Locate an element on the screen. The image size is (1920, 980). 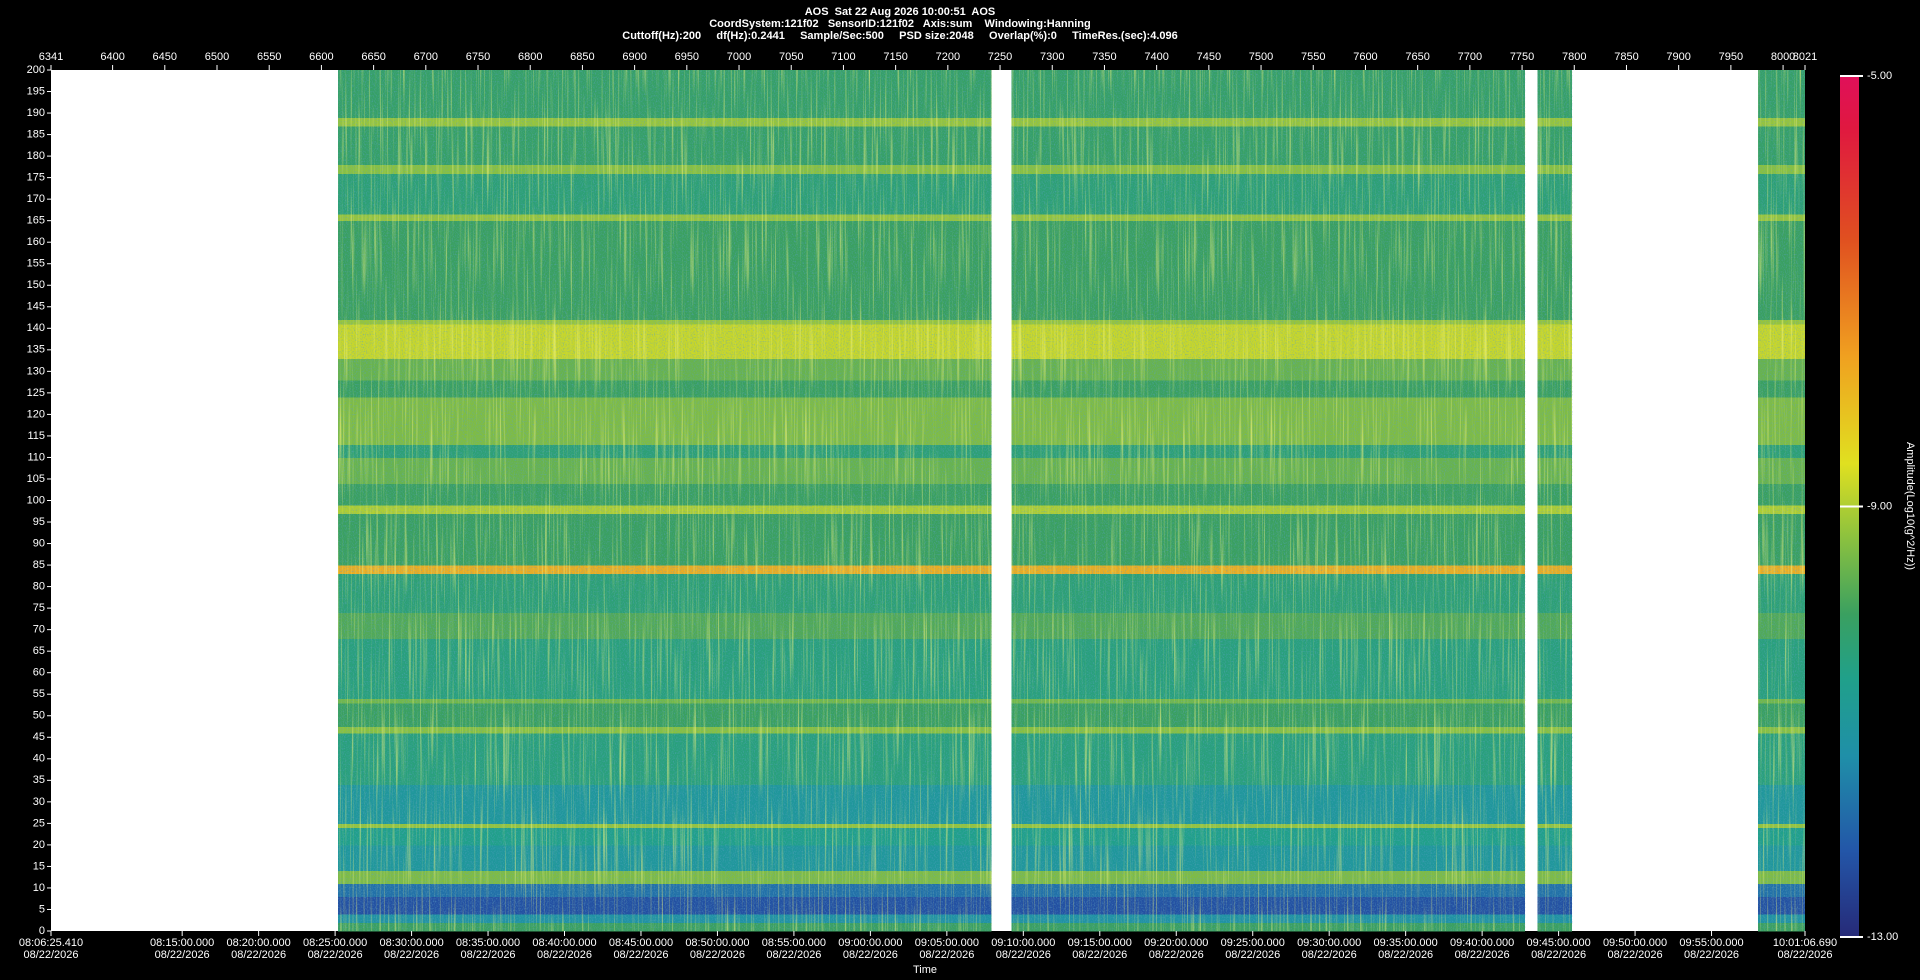
x2-tick-label: 08:30:00.000 is located at coordinates (411, 943).